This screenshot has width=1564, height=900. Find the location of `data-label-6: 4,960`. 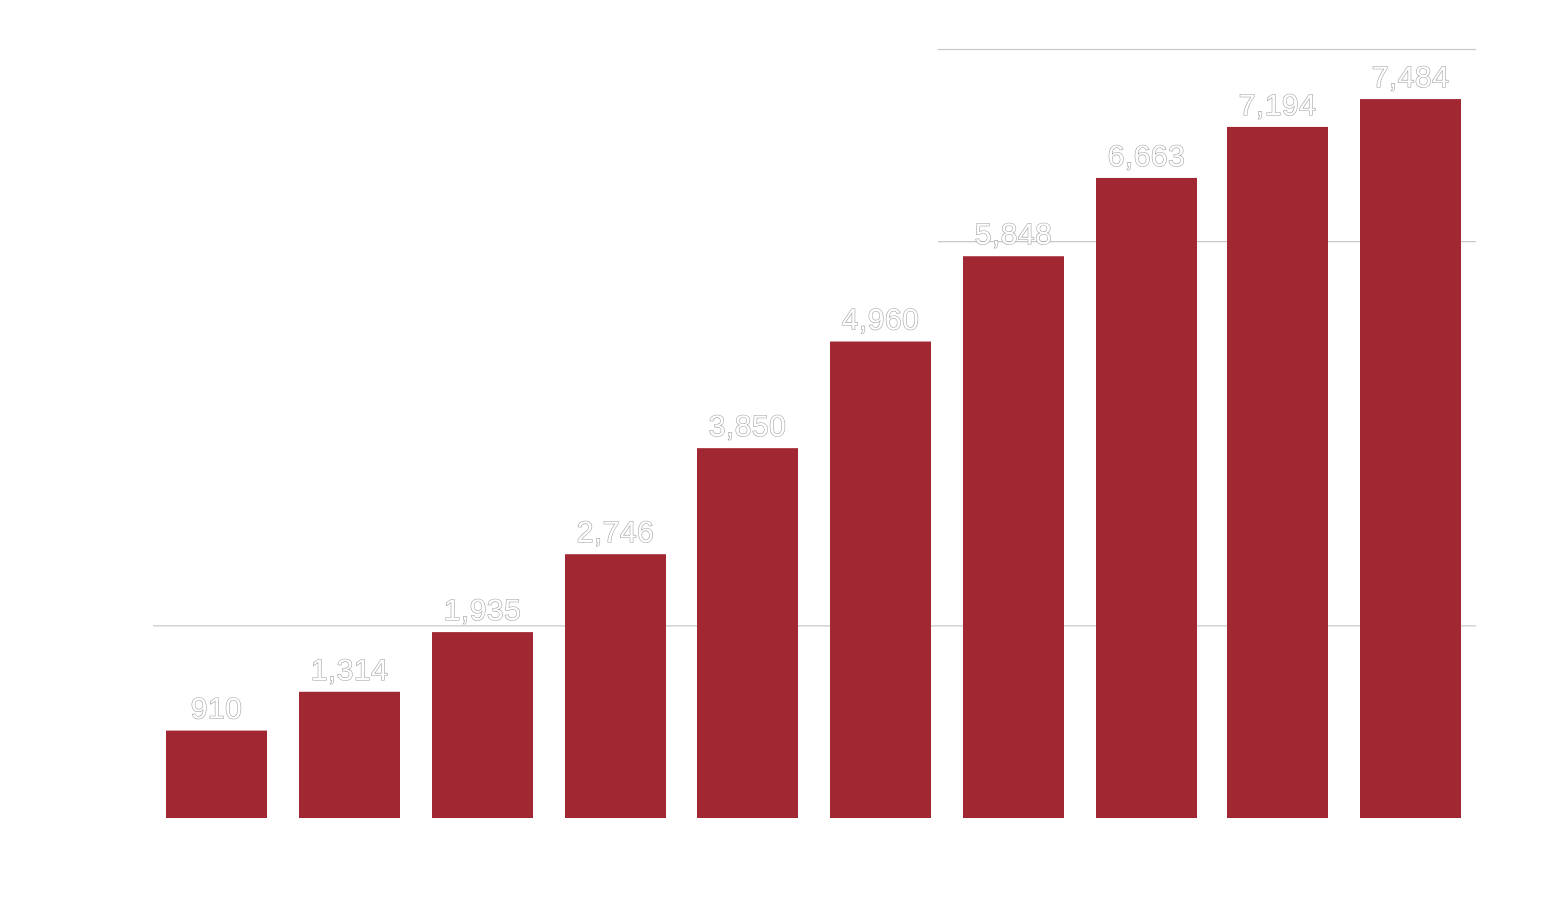

data-label-6: 4,960 is located at coordinates (881, 320).